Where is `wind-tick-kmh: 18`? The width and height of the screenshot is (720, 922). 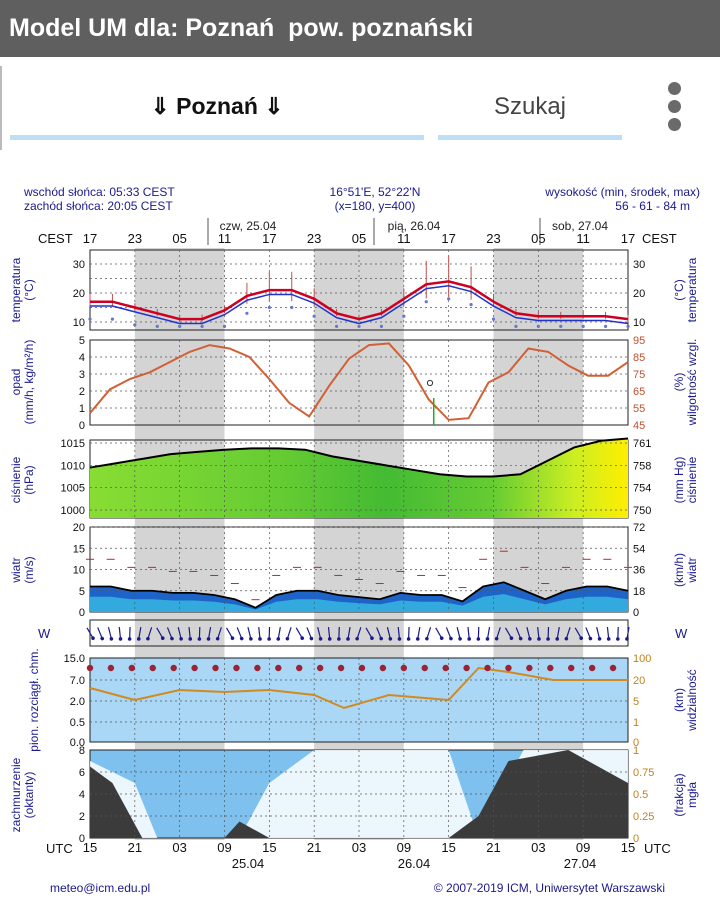
wind-tick-kmh: 18 is located at coordinates (639, 592).